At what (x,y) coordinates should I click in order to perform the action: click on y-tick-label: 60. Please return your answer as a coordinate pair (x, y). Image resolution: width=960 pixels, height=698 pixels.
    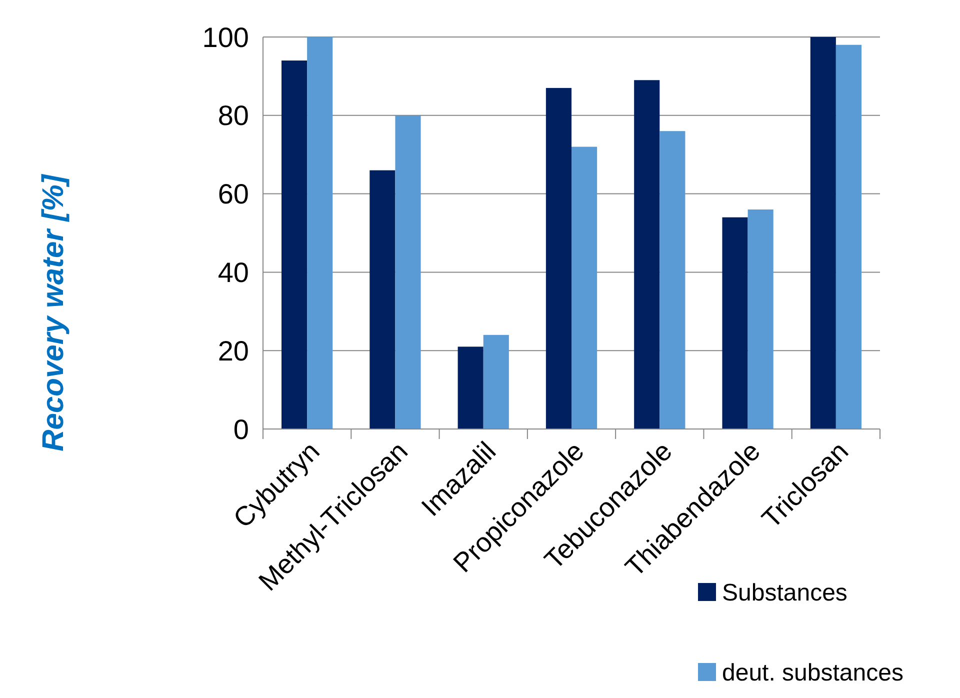
    Looking at the image, I should click on (233, 194).